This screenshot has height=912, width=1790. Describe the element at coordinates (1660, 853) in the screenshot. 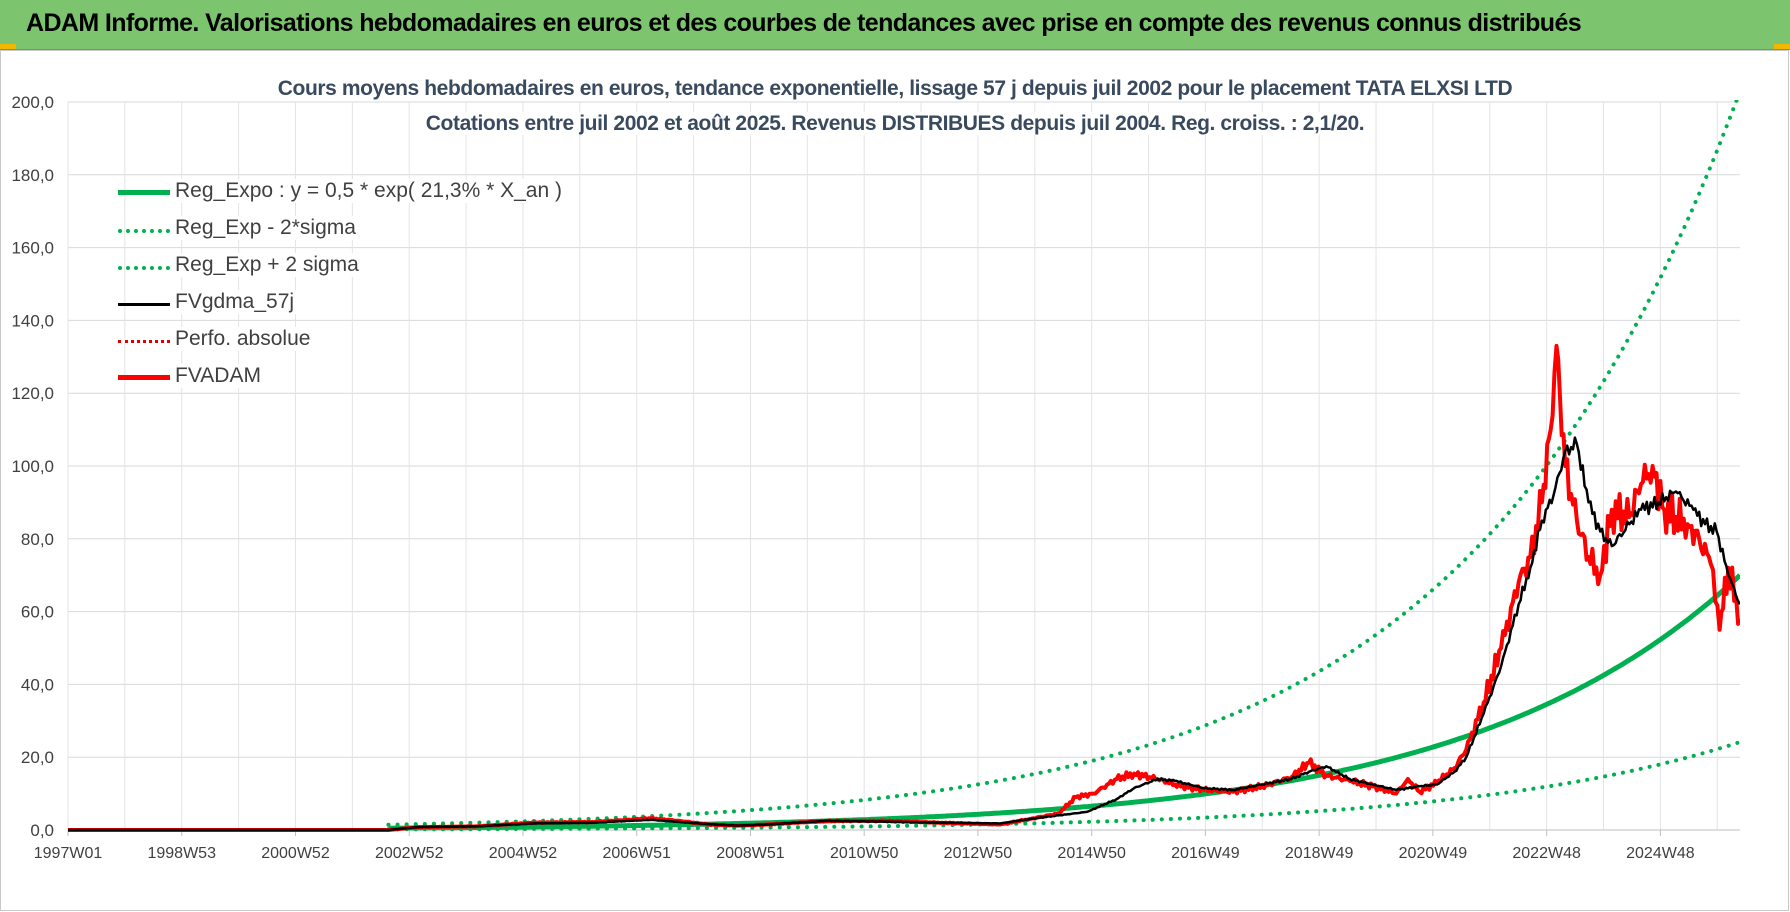

I see `x-tick-label: 2024W48` at that location.